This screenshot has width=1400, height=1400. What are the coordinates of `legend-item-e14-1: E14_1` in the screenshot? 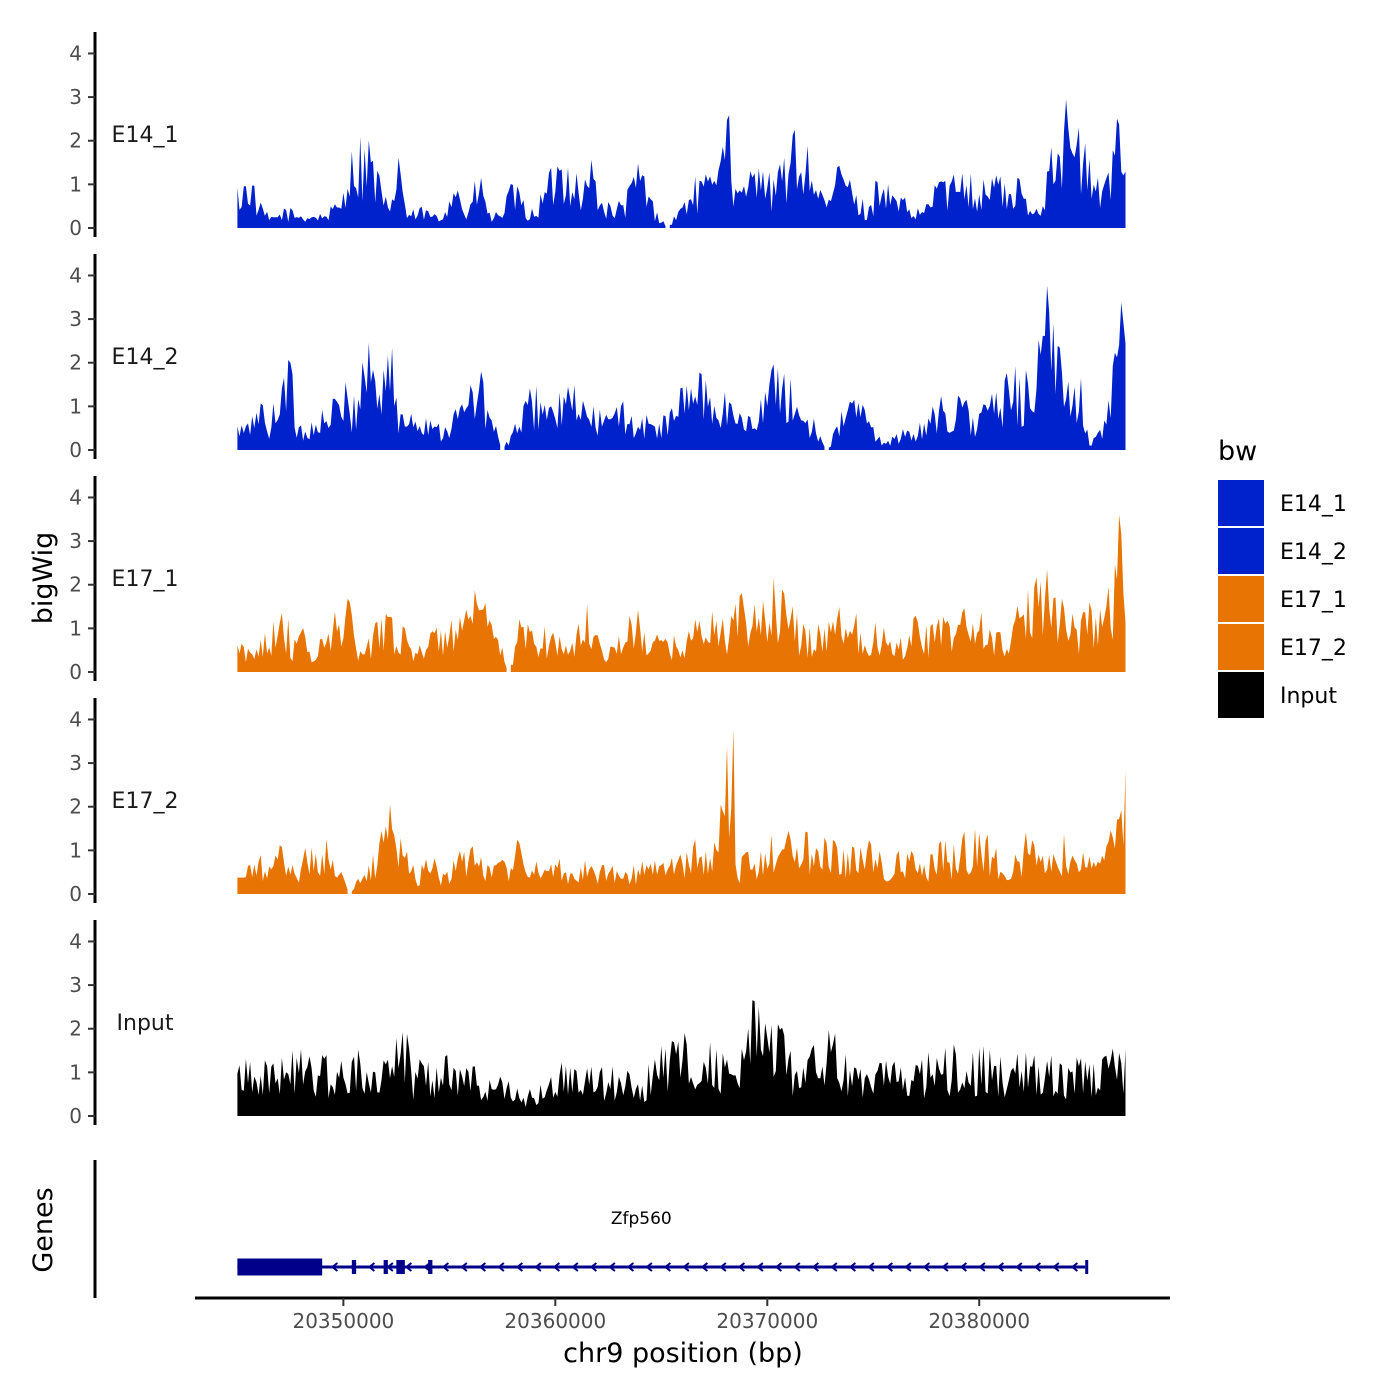 It's located at (1282, 503).